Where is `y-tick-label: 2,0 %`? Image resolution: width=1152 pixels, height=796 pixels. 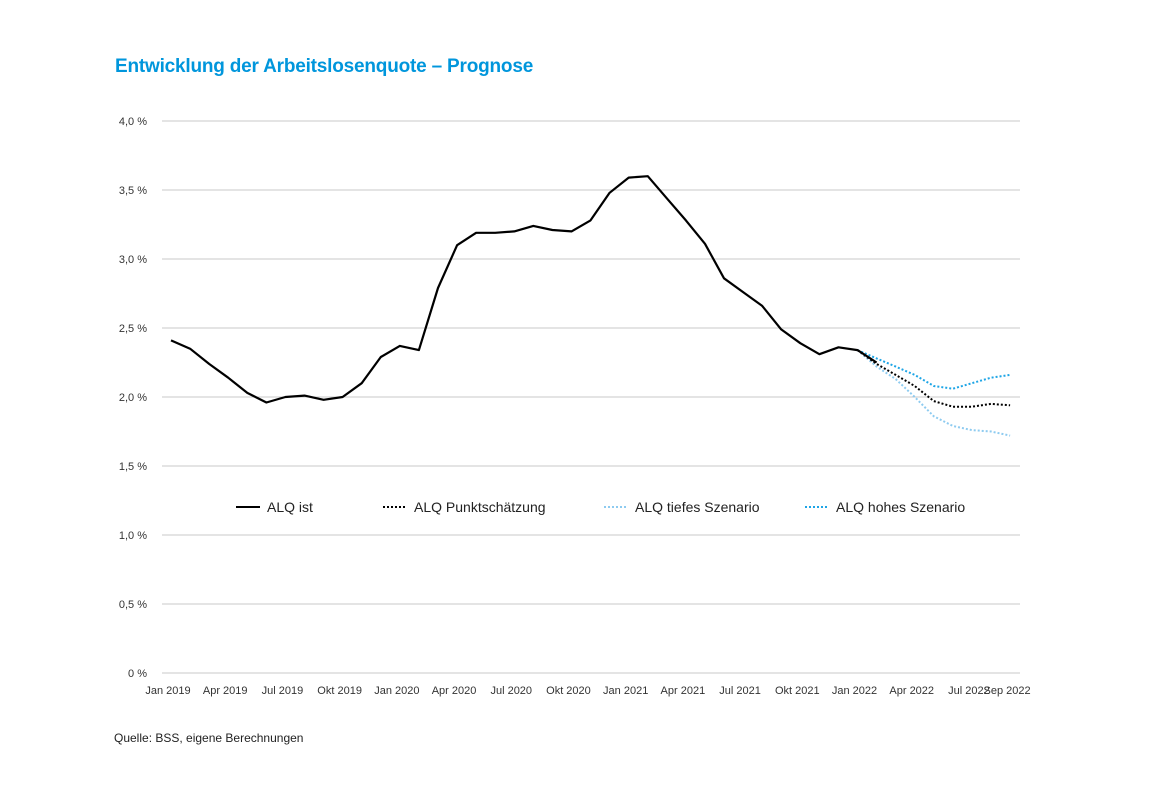
y-tick-label: 2,0 % is located at coordinates (133, 398).